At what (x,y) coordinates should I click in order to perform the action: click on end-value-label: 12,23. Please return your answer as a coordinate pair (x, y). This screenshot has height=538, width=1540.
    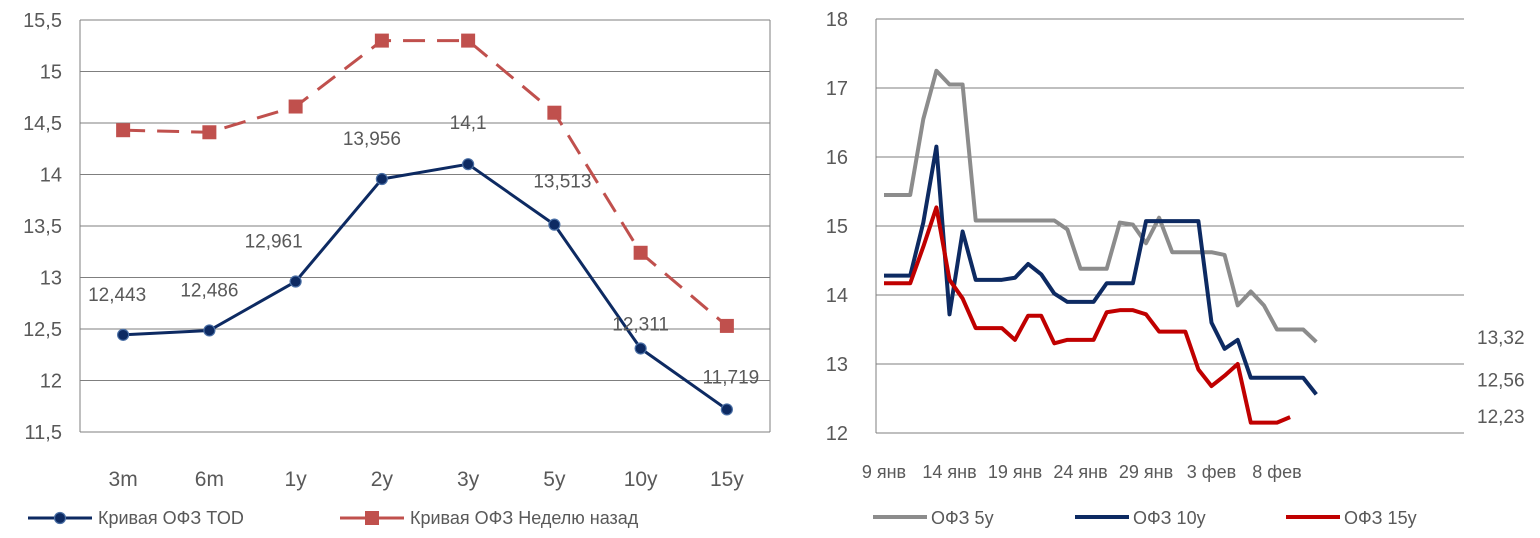
    Looking at the image, I should click on (1501, 417).